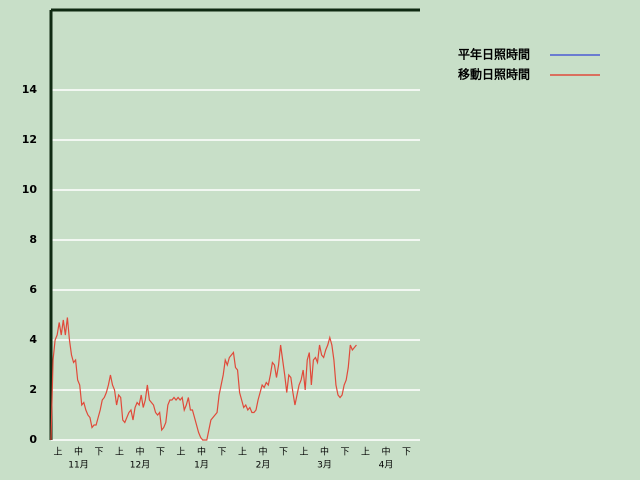  What do you see at coordinates (386, 465) in the screenshot?
I see `month-label: 4月` at bounding box center [386, 465].